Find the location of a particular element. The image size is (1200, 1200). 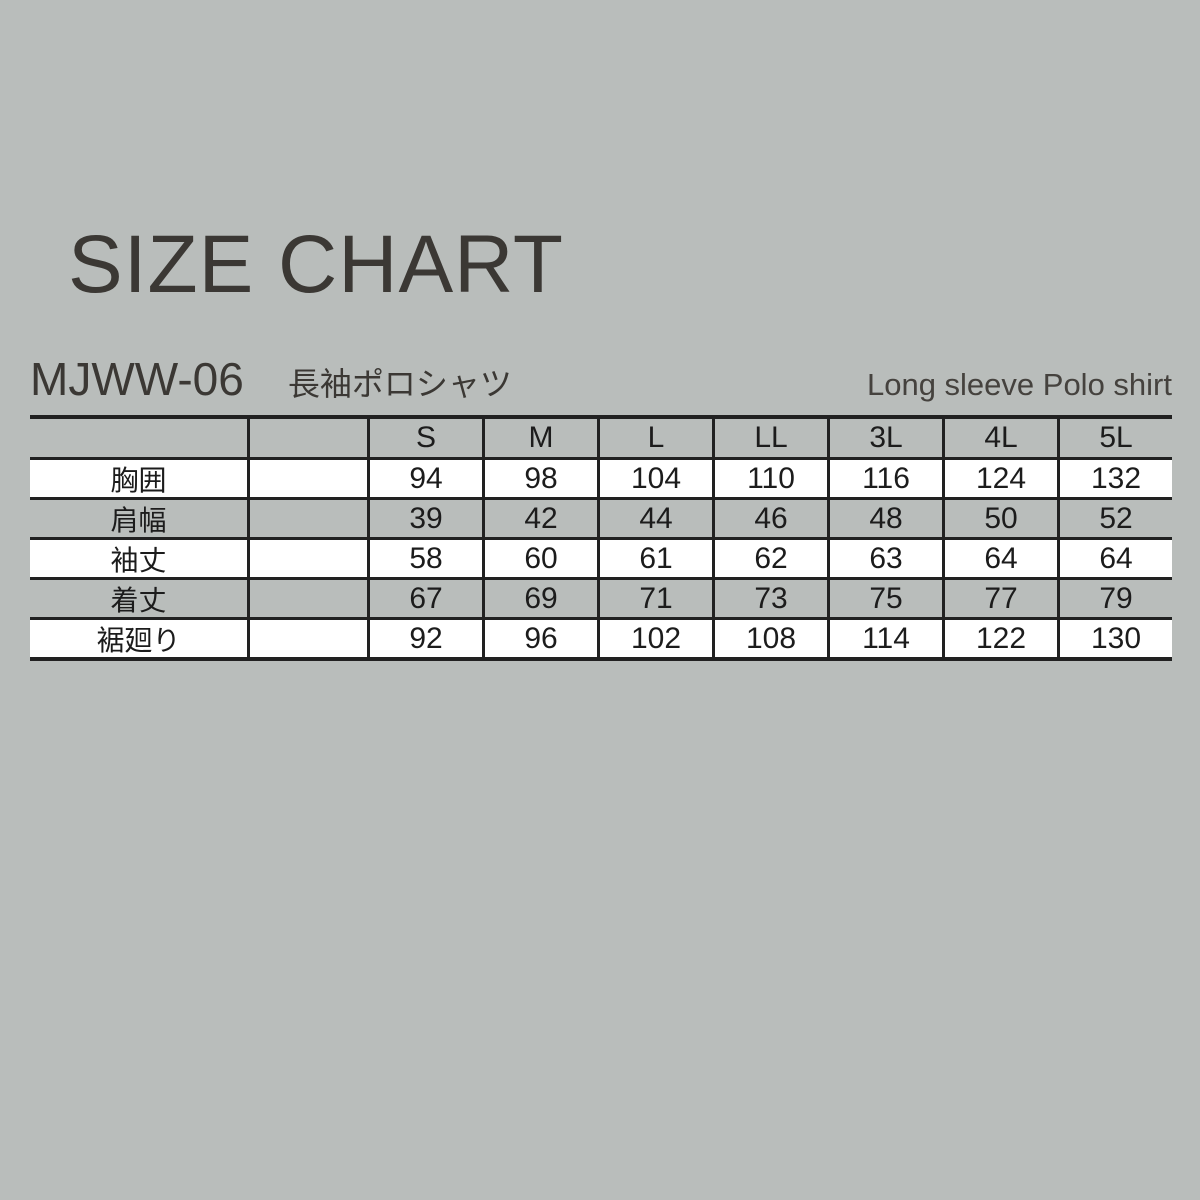

row-chest-value-3l: 116 is located at coordinates (884, 478).